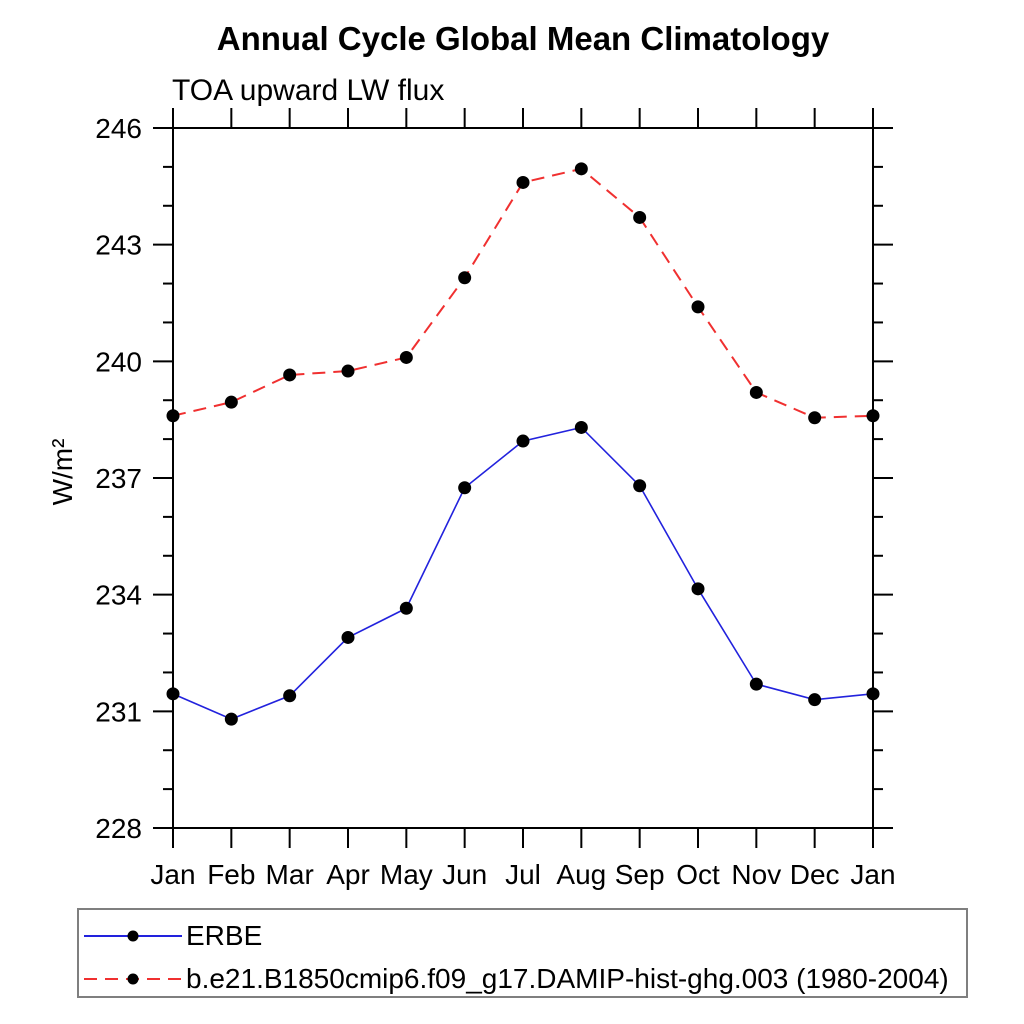 The width and height of the screenshot is (1024, 1024). What do you see at coordinates (118, 711) in the screenshot?
I see `y-tick-label: 231` at bounding box center [118, 711].